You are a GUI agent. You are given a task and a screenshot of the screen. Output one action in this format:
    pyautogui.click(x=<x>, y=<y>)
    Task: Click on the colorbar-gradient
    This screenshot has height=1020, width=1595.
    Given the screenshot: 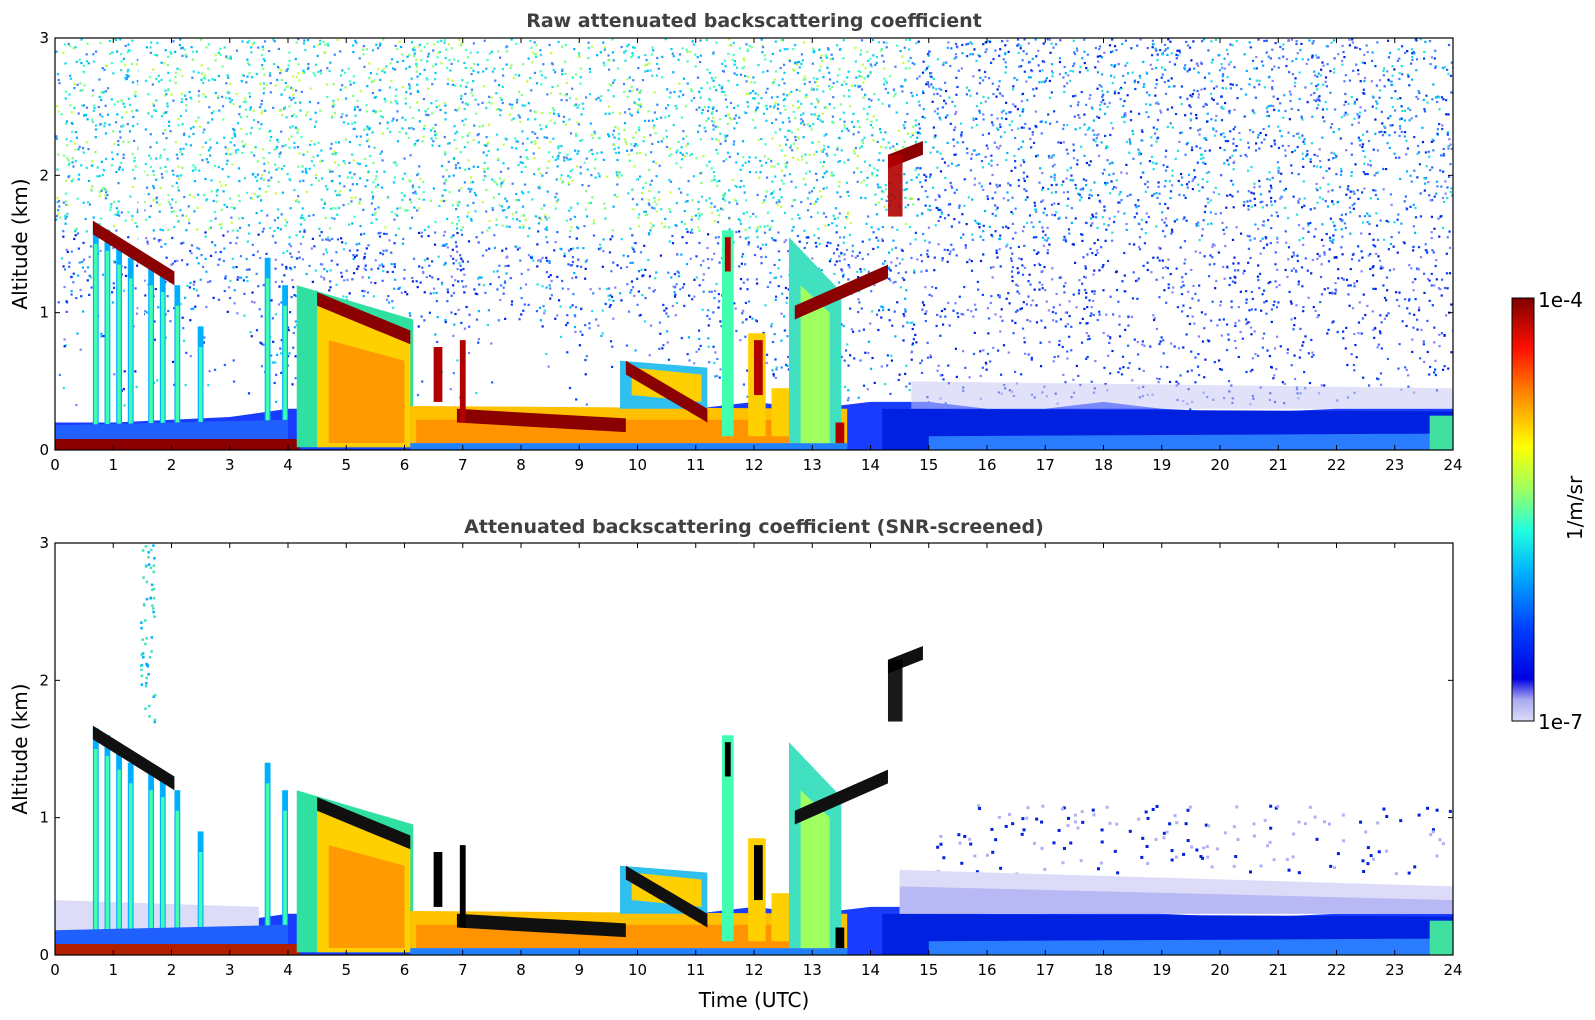 What is the action you would take?
    pyautogui.click(x=1523, y=509)
    